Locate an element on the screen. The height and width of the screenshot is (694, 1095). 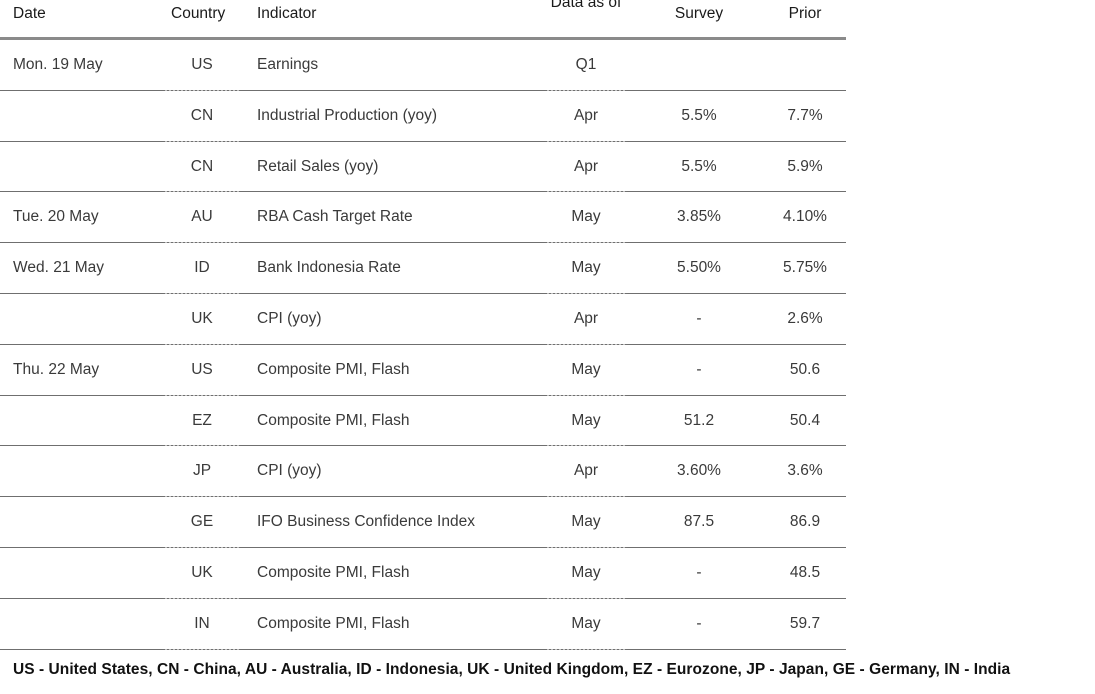
header-date: Date is located at coordinates (29, 13).